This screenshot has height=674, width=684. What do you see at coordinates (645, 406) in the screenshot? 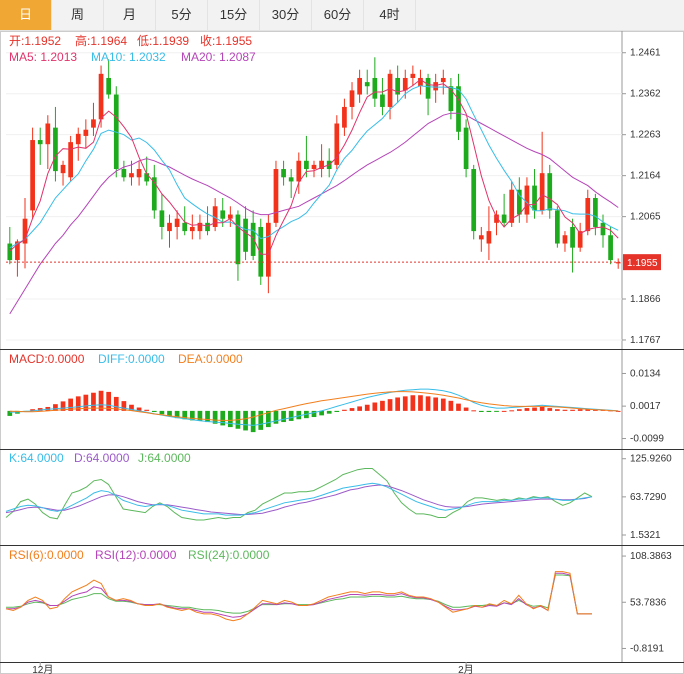
I see `macd-tick-label: 0.0017` at bounding box center [645, 406].